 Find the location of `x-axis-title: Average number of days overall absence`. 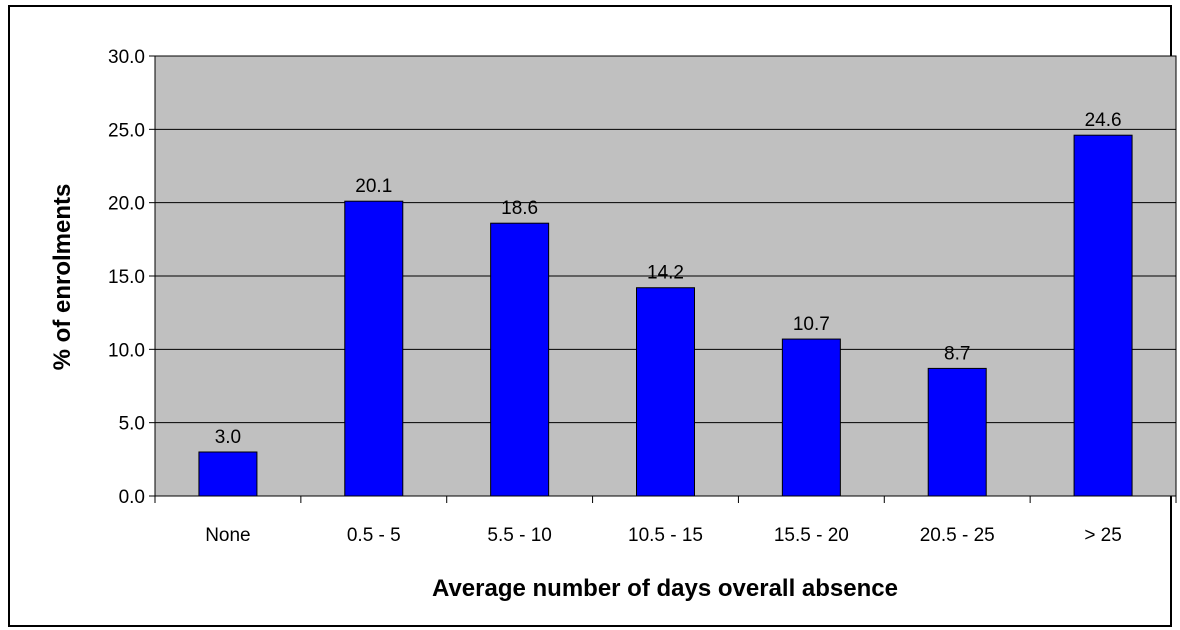

x-axis-title: Average number of days overall absence is located at coordinates (665, 588).